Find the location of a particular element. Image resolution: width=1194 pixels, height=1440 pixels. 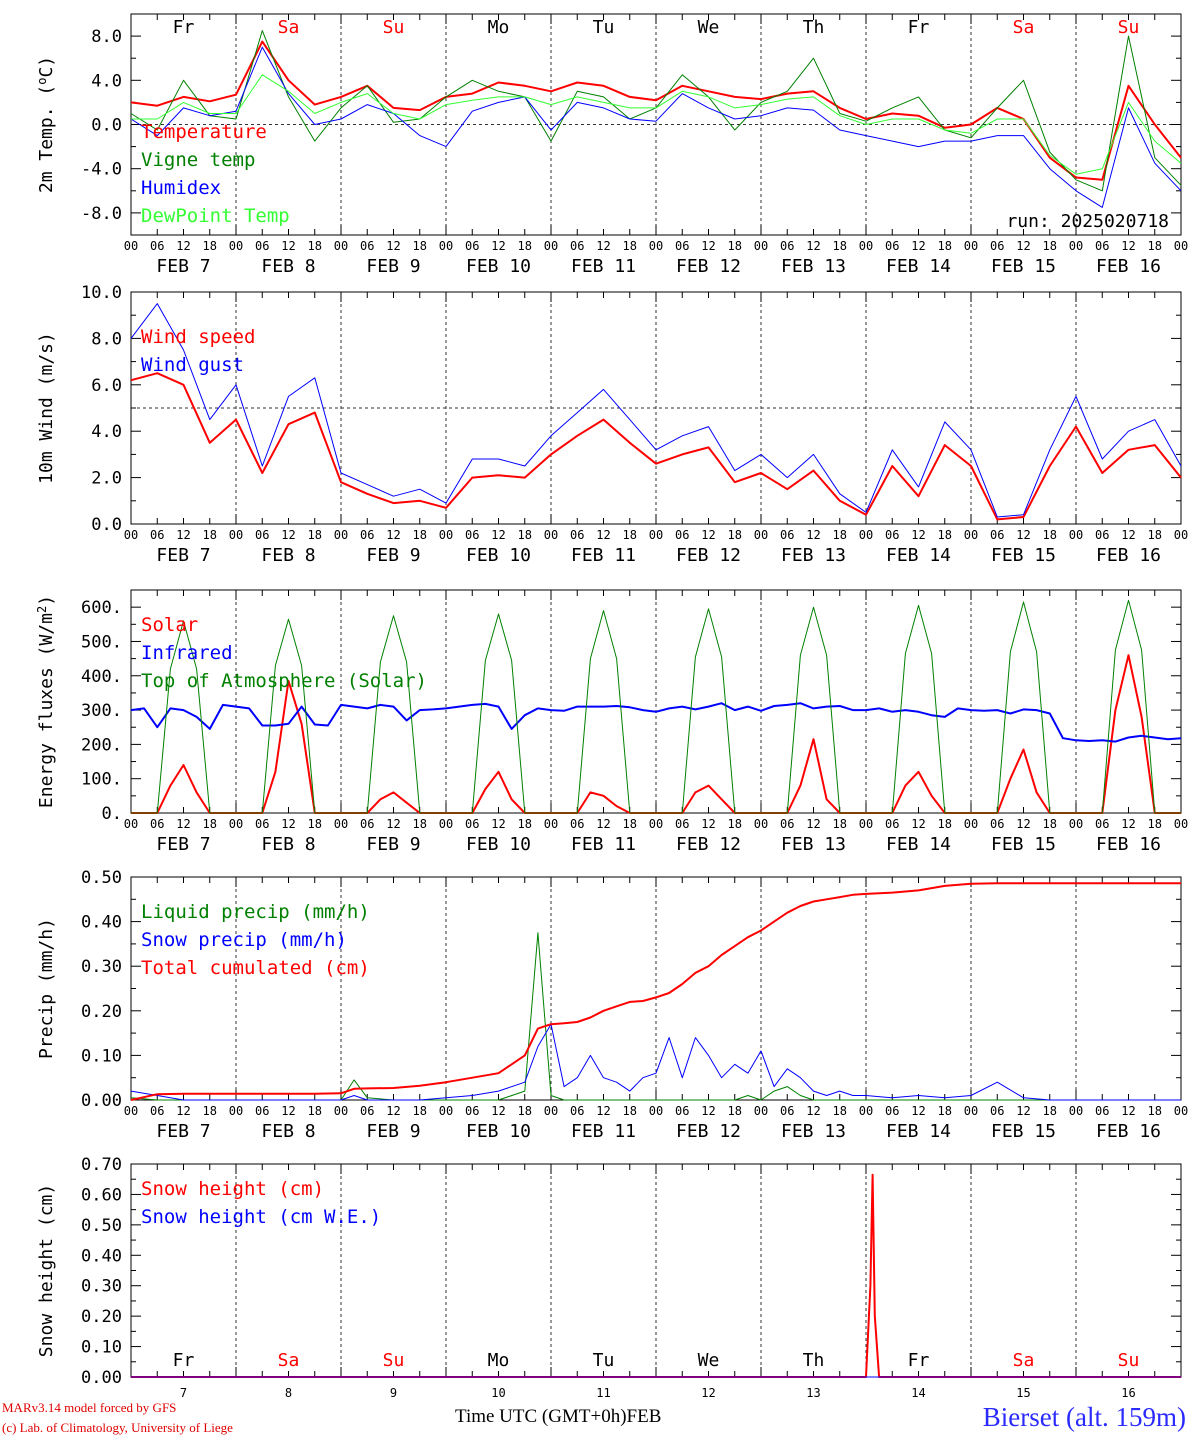

y-tick-label: 10.0 is located at coordinates (101, 293).